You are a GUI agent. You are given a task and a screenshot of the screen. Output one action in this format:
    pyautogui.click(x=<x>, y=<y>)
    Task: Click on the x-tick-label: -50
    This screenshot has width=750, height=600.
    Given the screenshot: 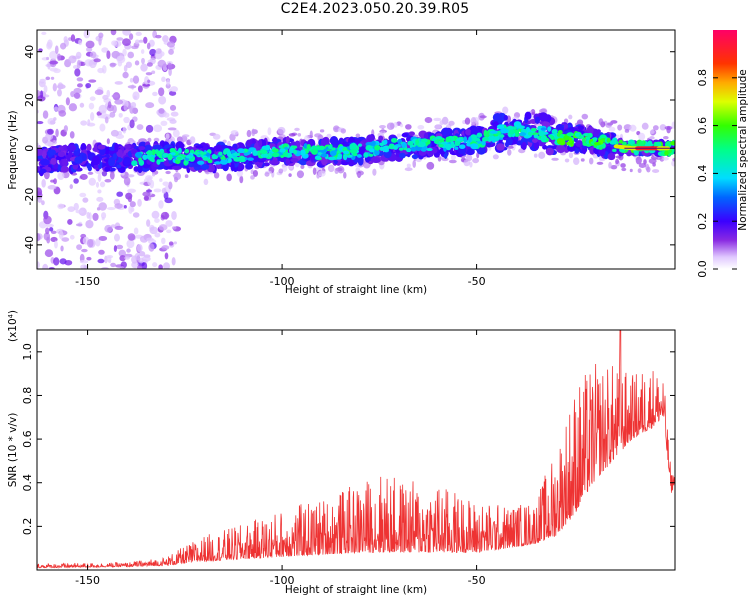 What is the action you would take?
    pyautogui.click(x=477, y=281)
    